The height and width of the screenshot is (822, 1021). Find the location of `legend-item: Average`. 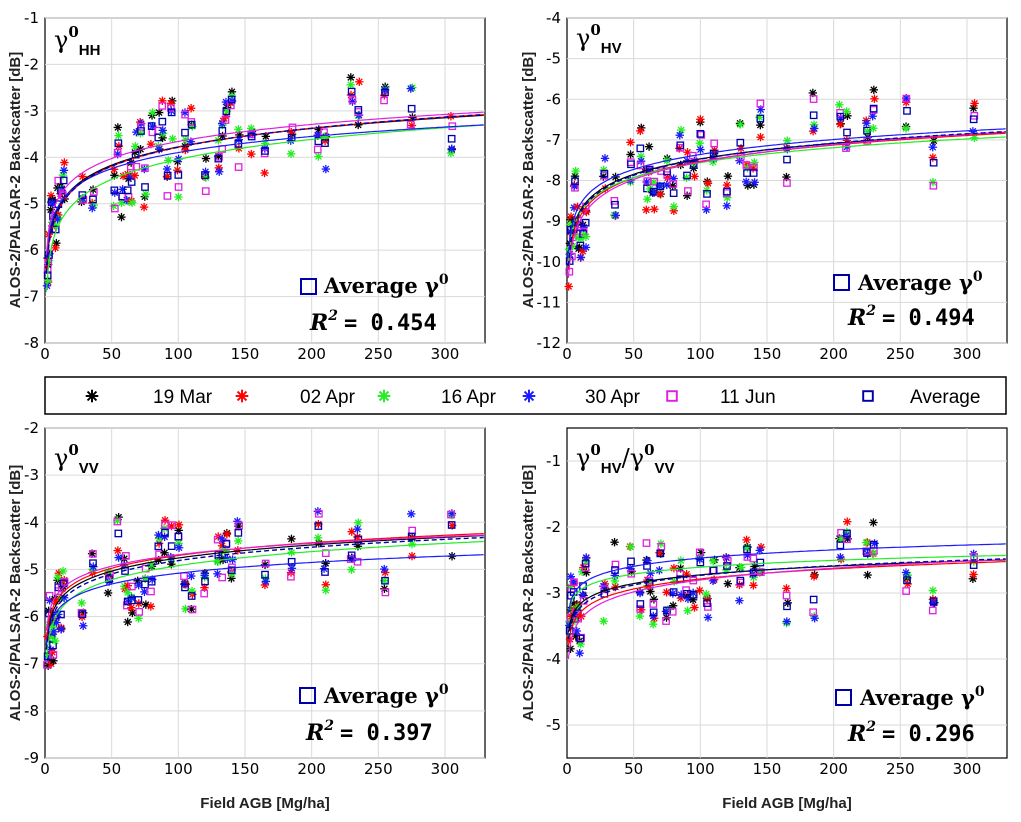

legend-item: Average is located at coordinates (921, 397).